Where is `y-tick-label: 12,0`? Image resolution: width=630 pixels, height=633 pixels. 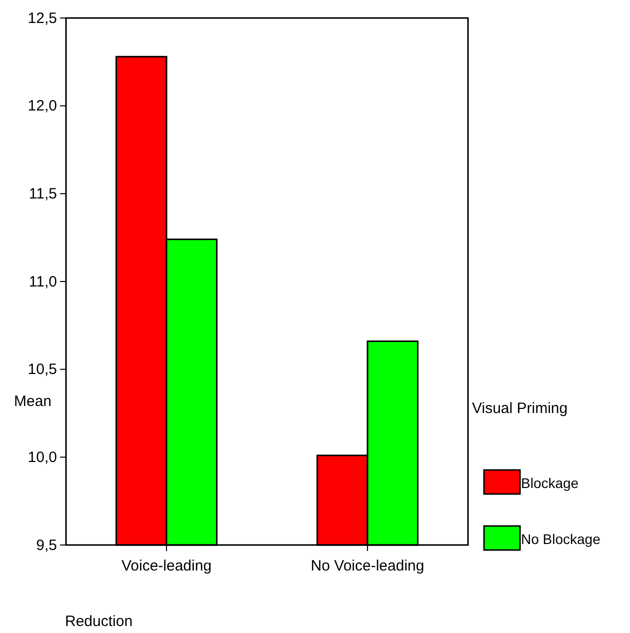 y-tick-label: 12,0 is located at coordinates (42, 106).